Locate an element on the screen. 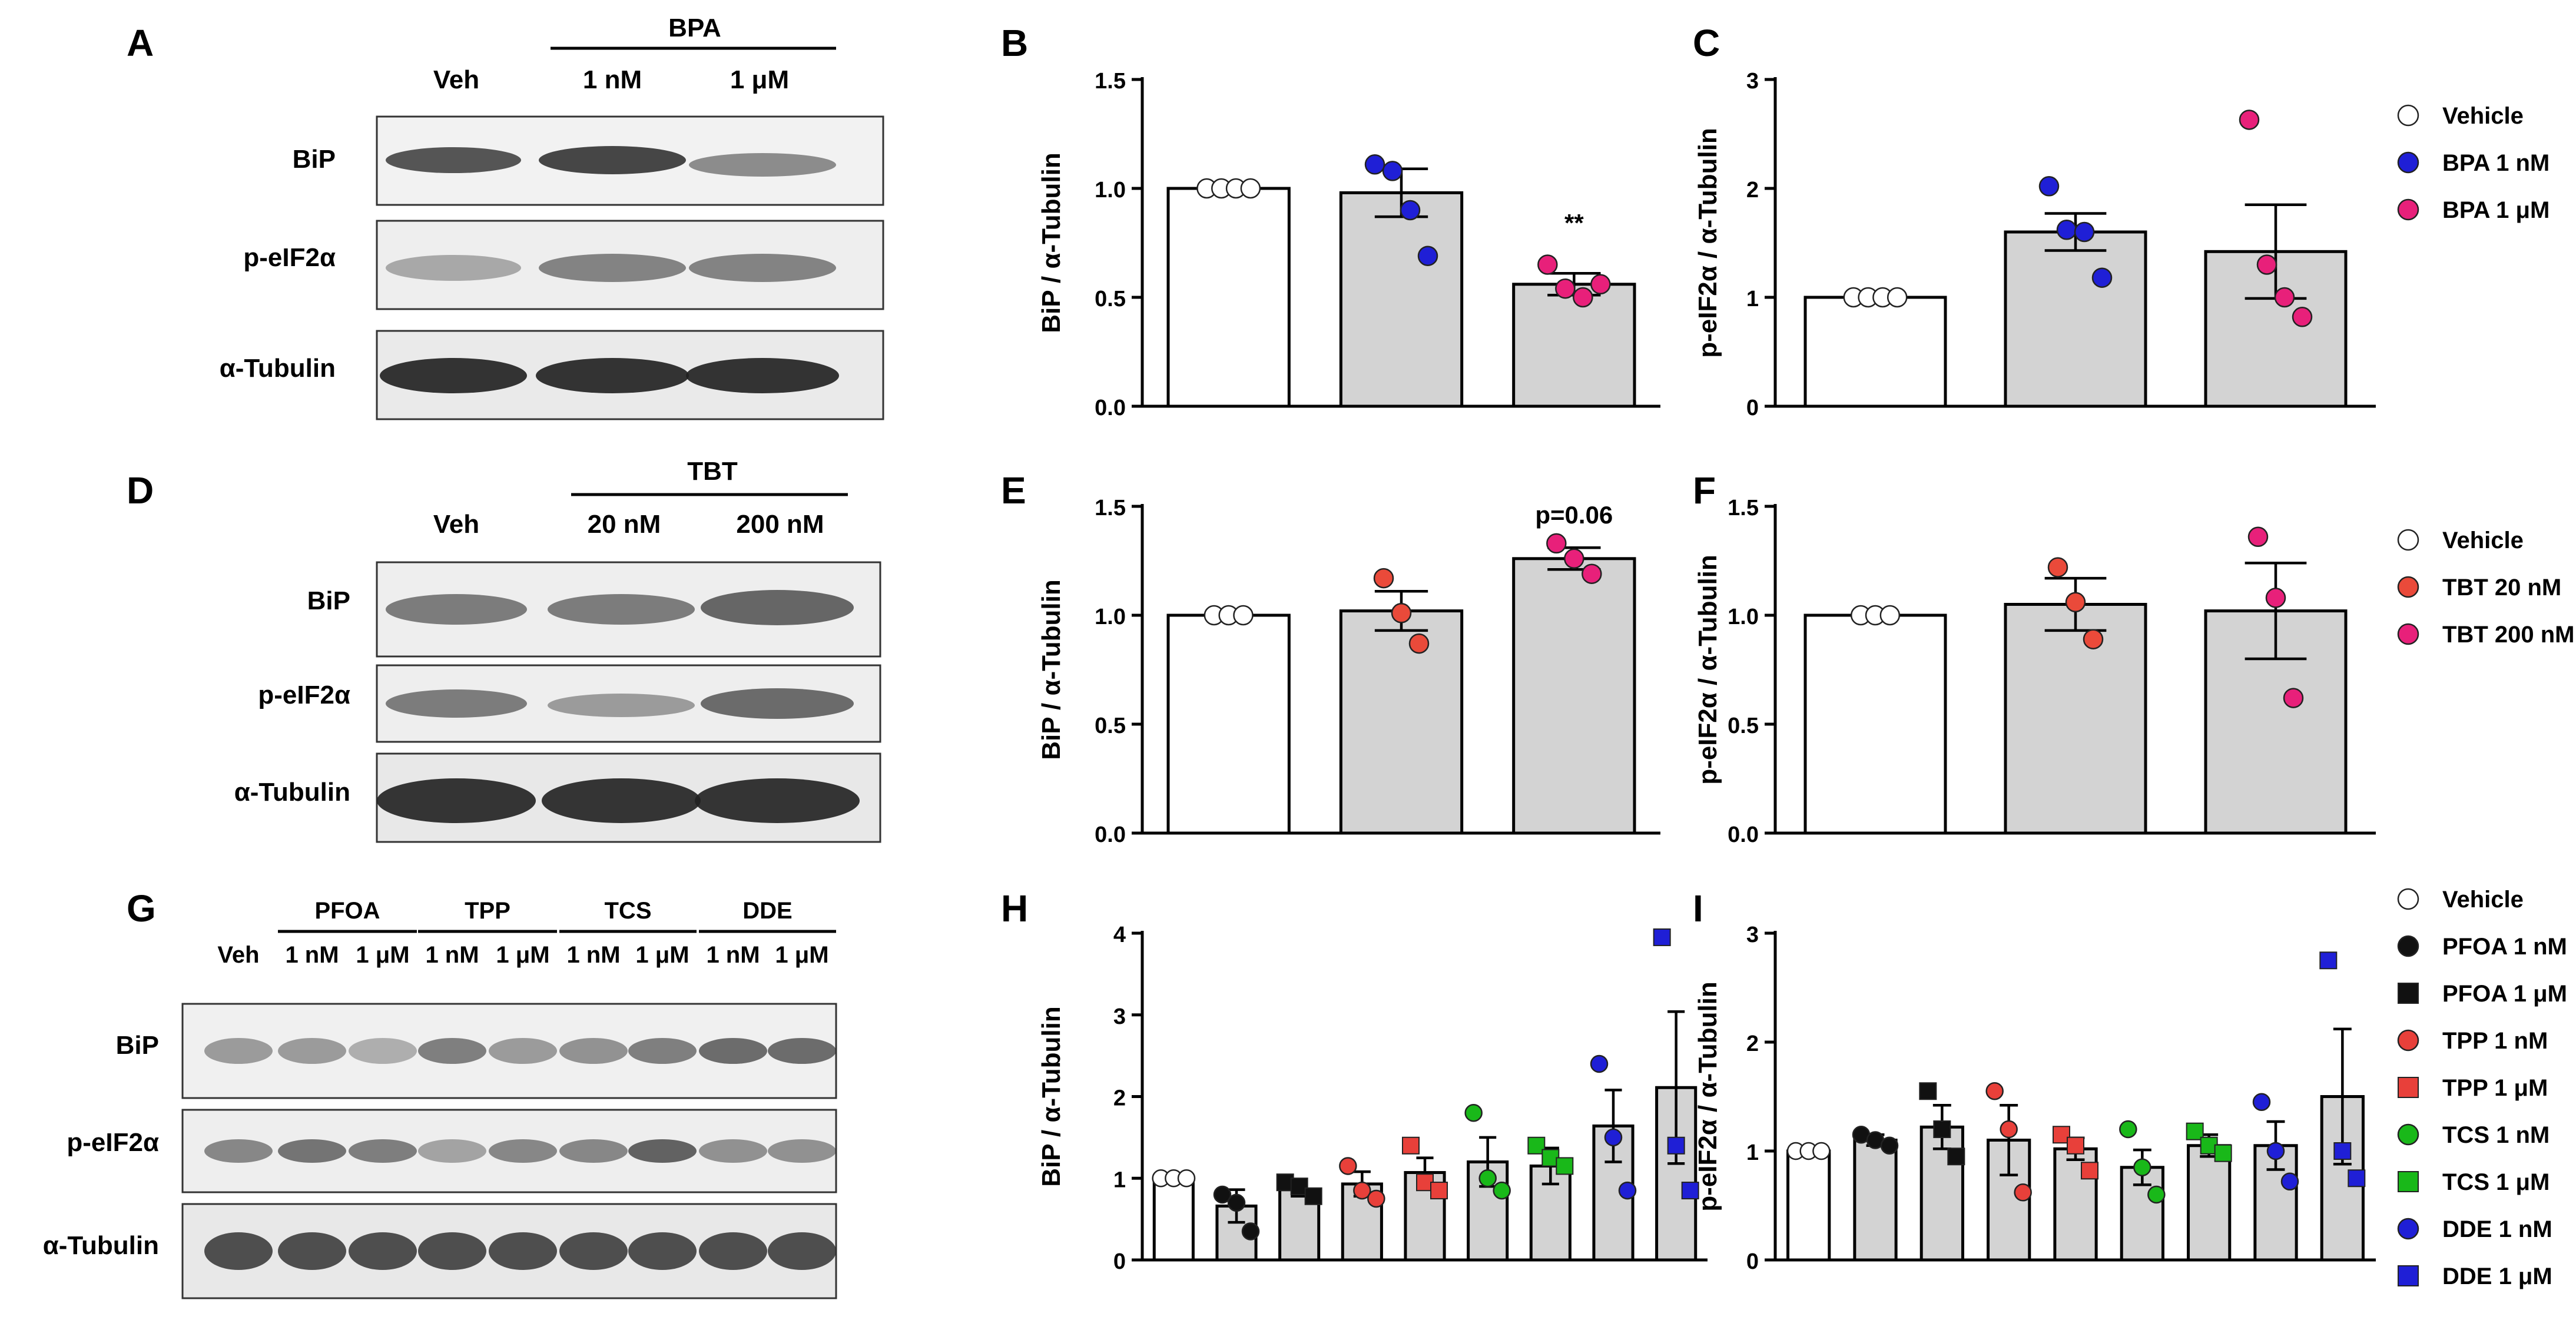 The image size is (2576, 1320). legend-top: Vehicle BPA 1 nM BPA 1 μM is located at coordinates (2474, 163).